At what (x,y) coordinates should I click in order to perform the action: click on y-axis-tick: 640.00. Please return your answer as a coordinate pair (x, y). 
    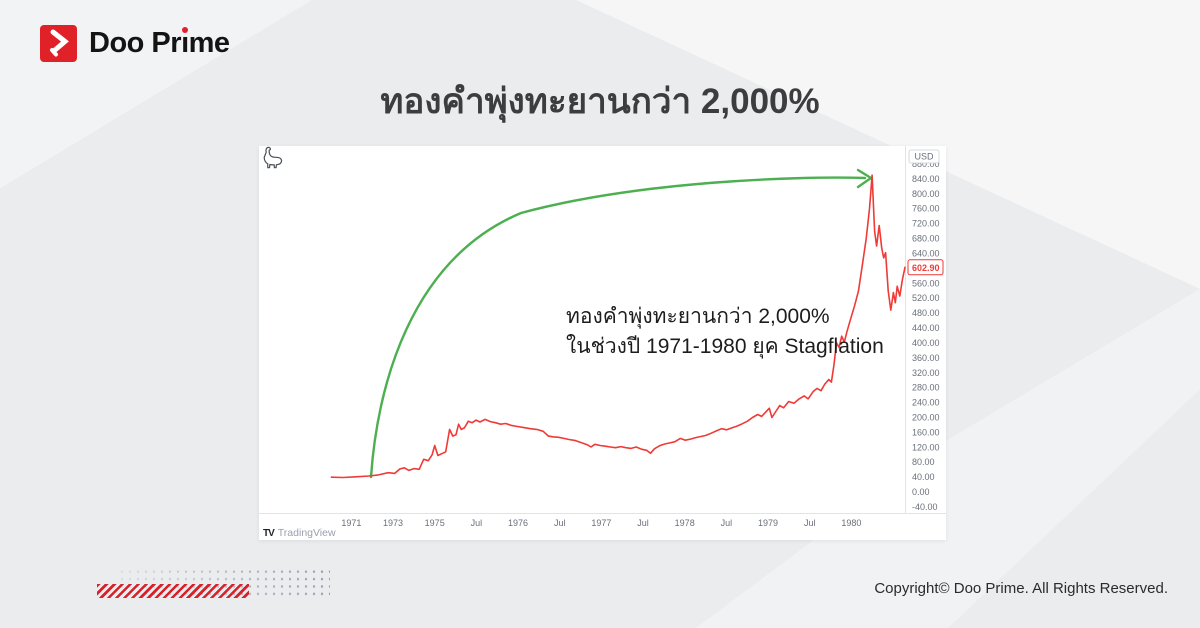
    Looking at the image, I should click on (926, 253).